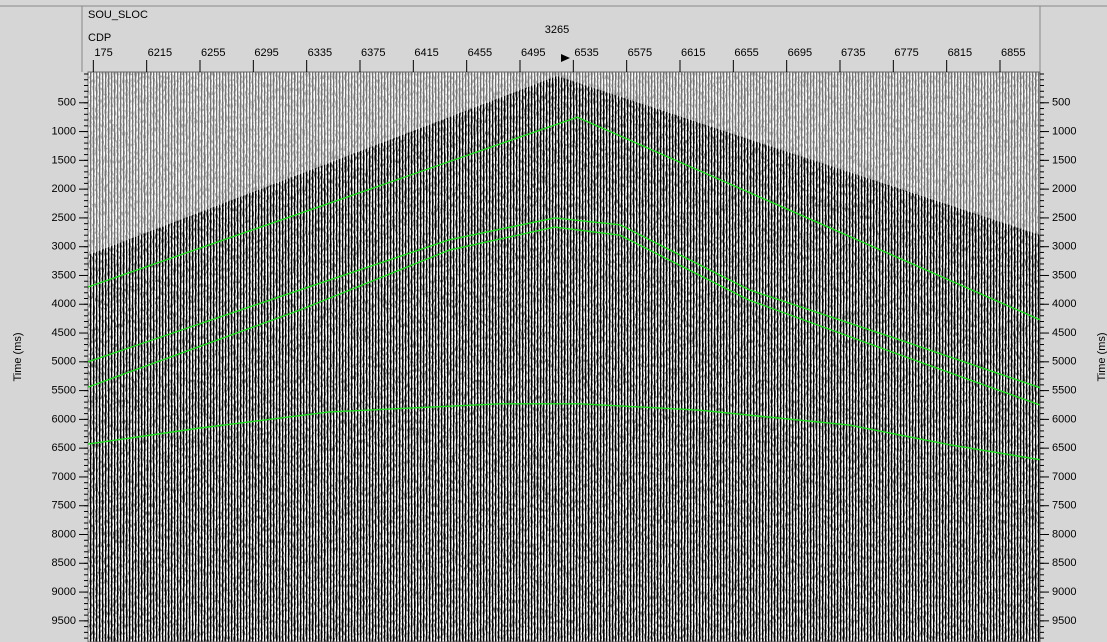 The image size is (1107, 642). I want to click on y-tick-label-right: 6500, so click(1064, 448).